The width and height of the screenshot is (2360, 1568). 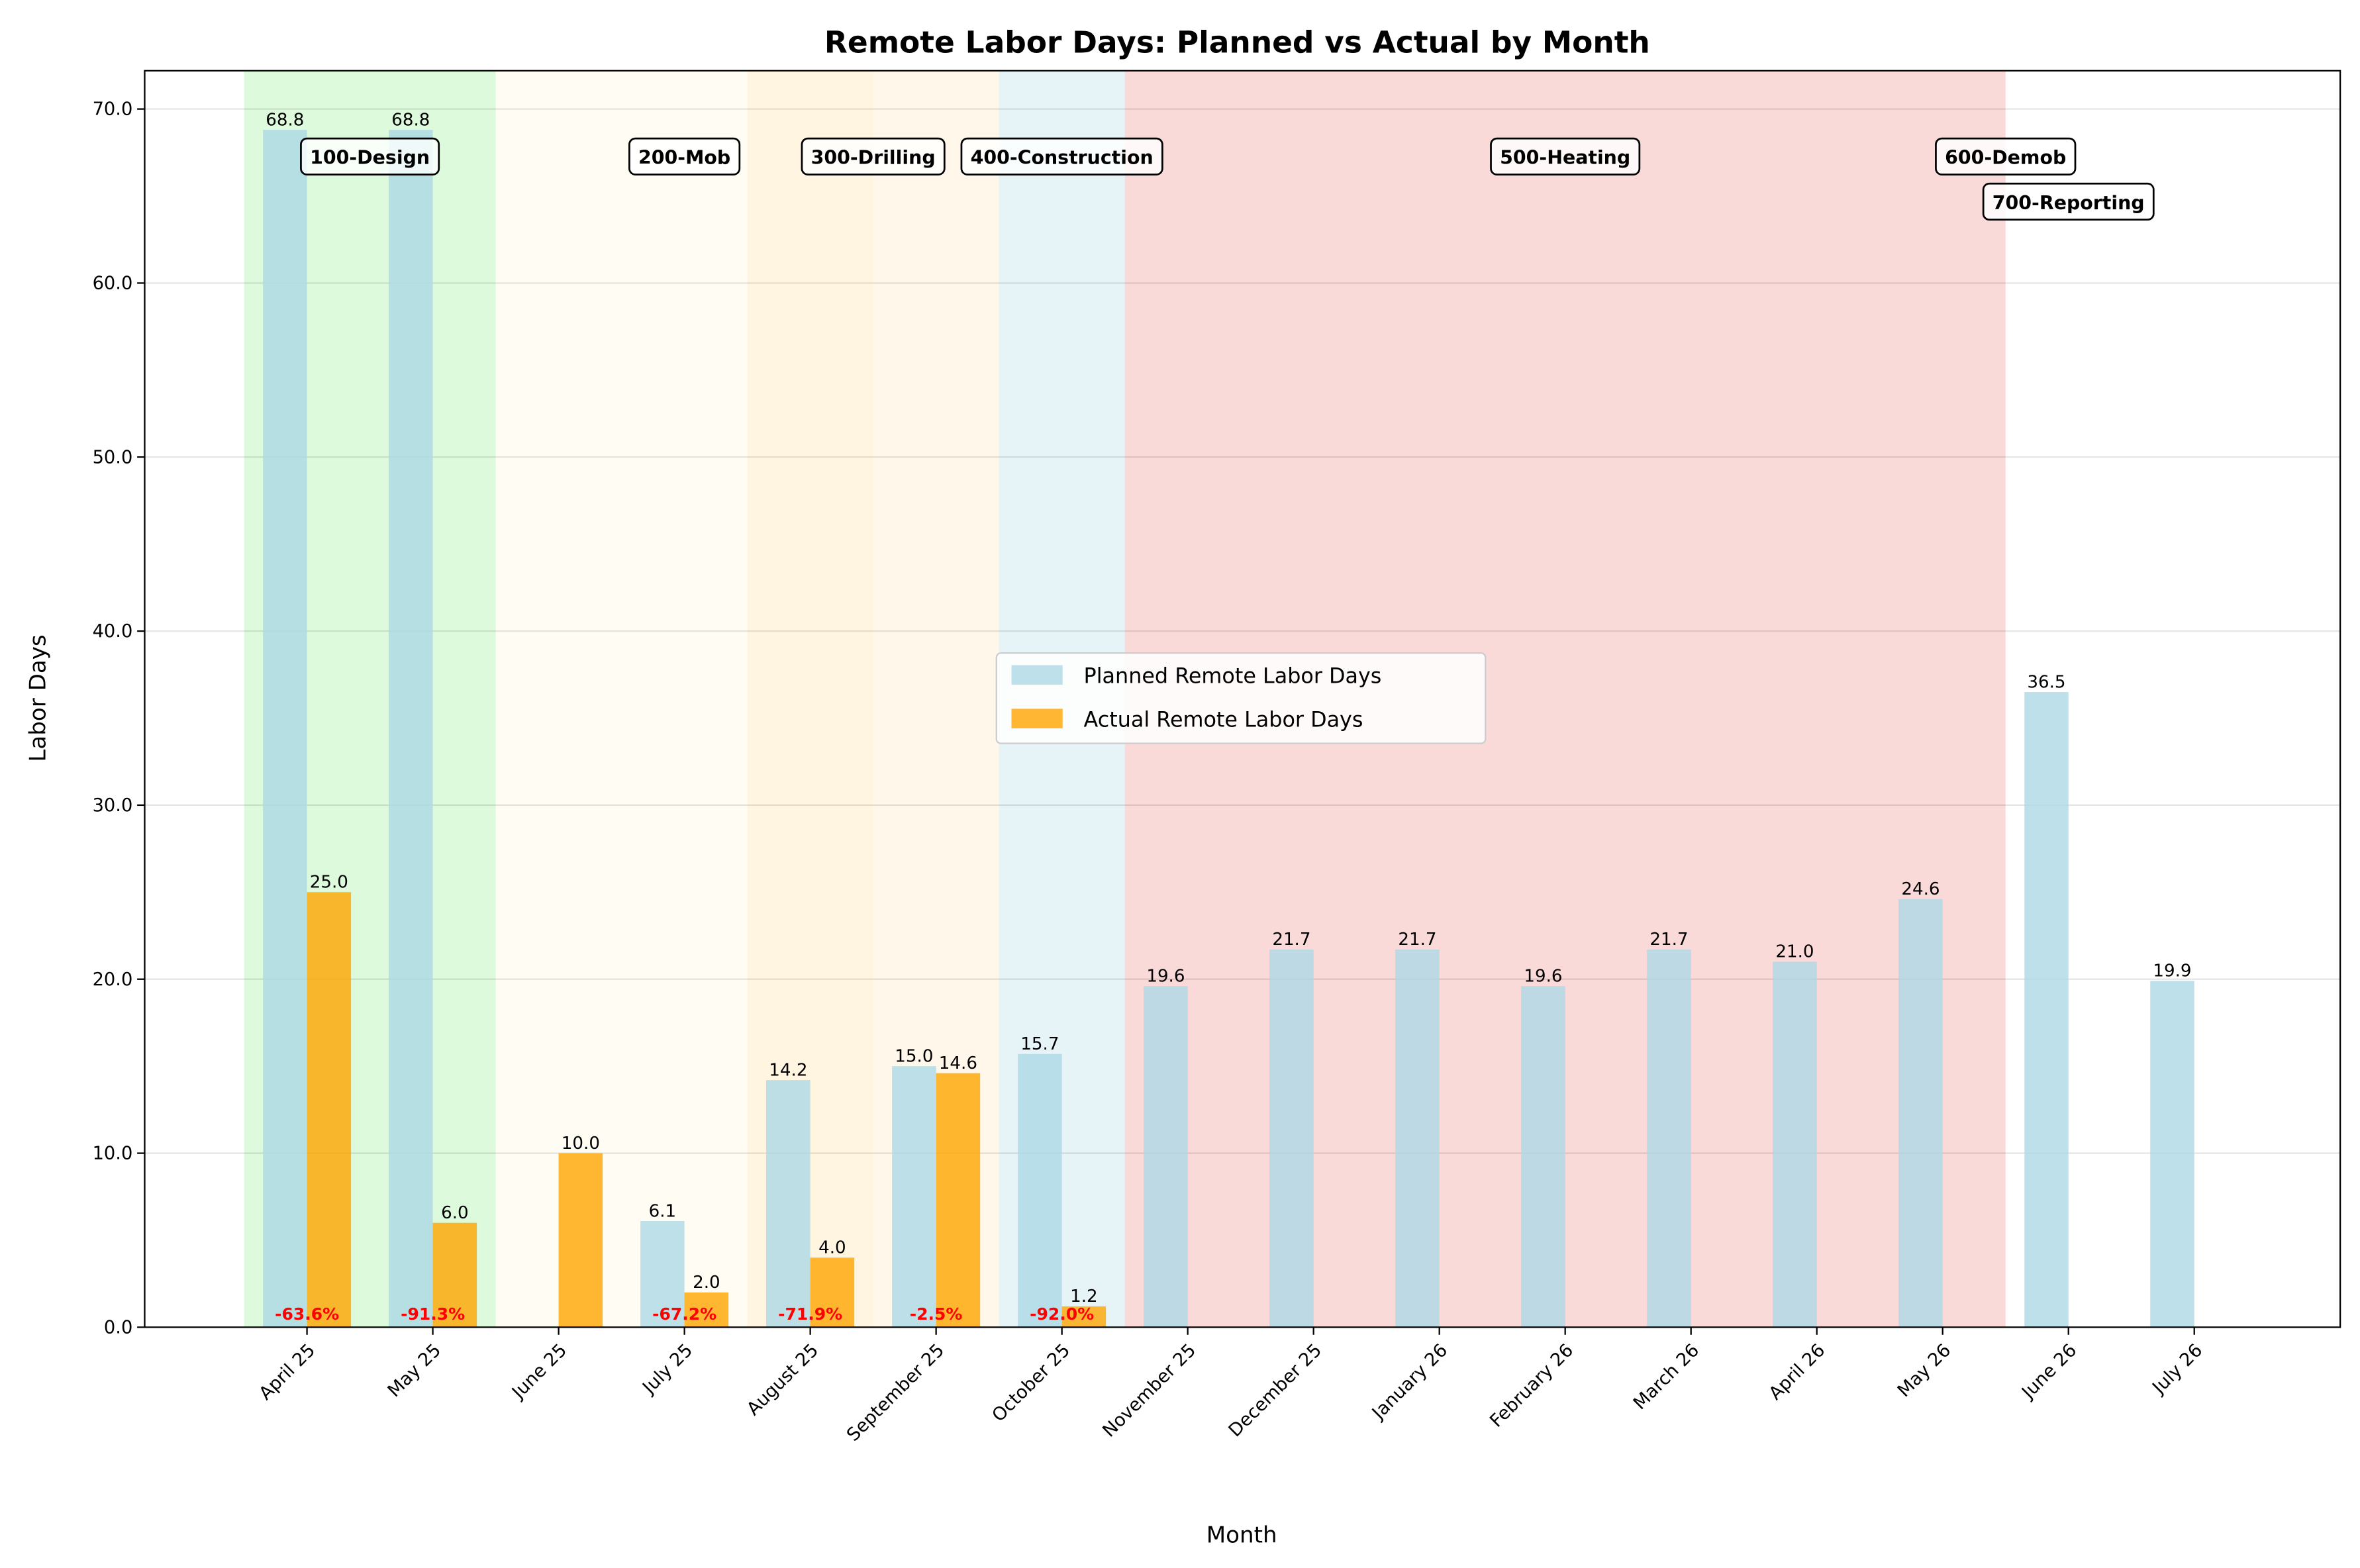 What do you see at coordinates (113, 631) in the screenshot?
I see `y-tick-label: 40.0` at bounding box center [113, 631].